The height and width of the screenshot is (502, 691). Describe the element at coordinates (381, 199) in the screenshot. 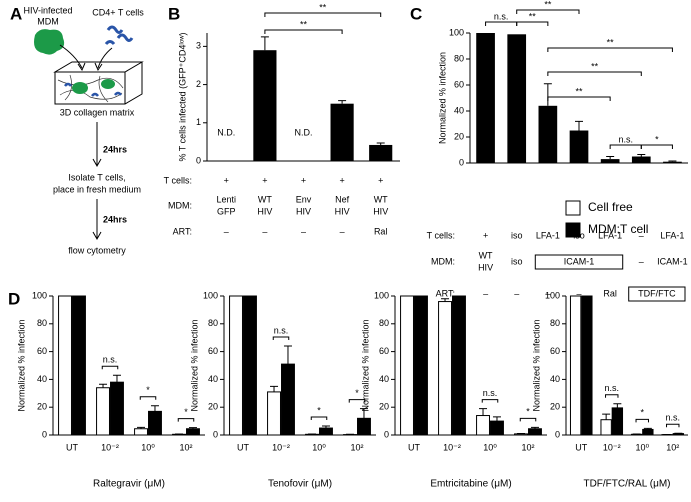

I see `row-cell: WT` at that location.